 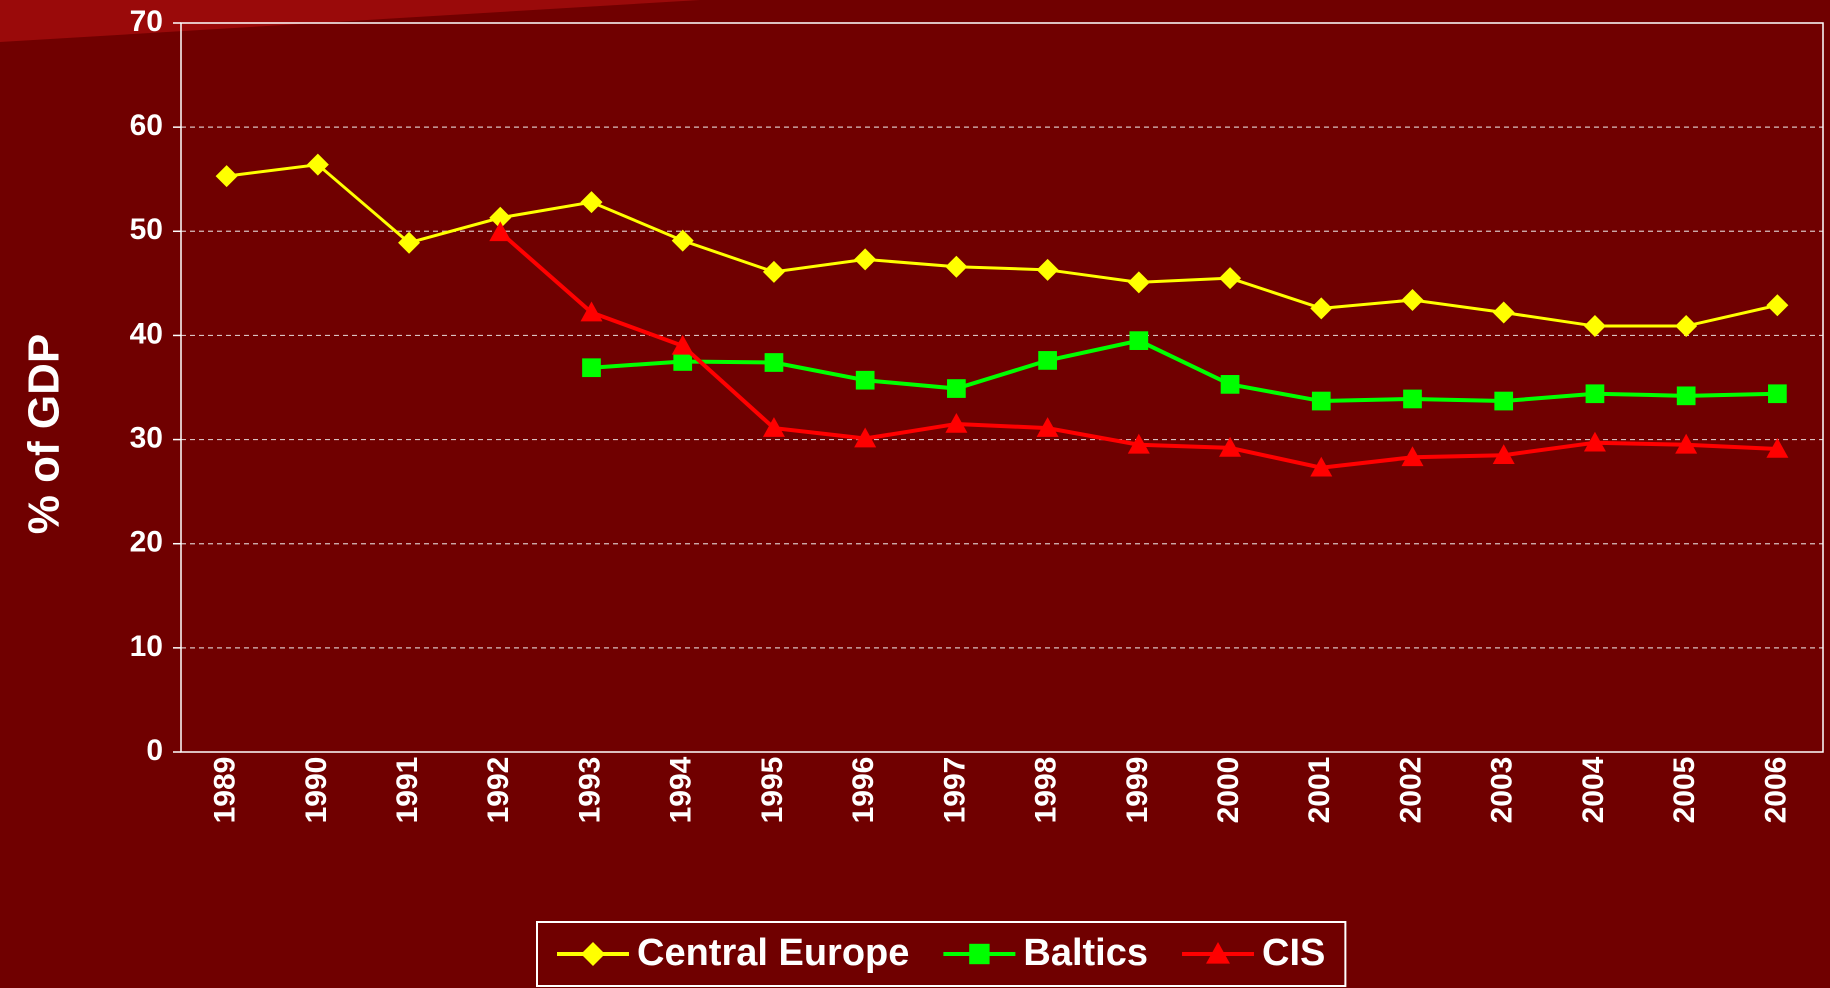 I want to click on legend-box, so click(x=941, y=954).